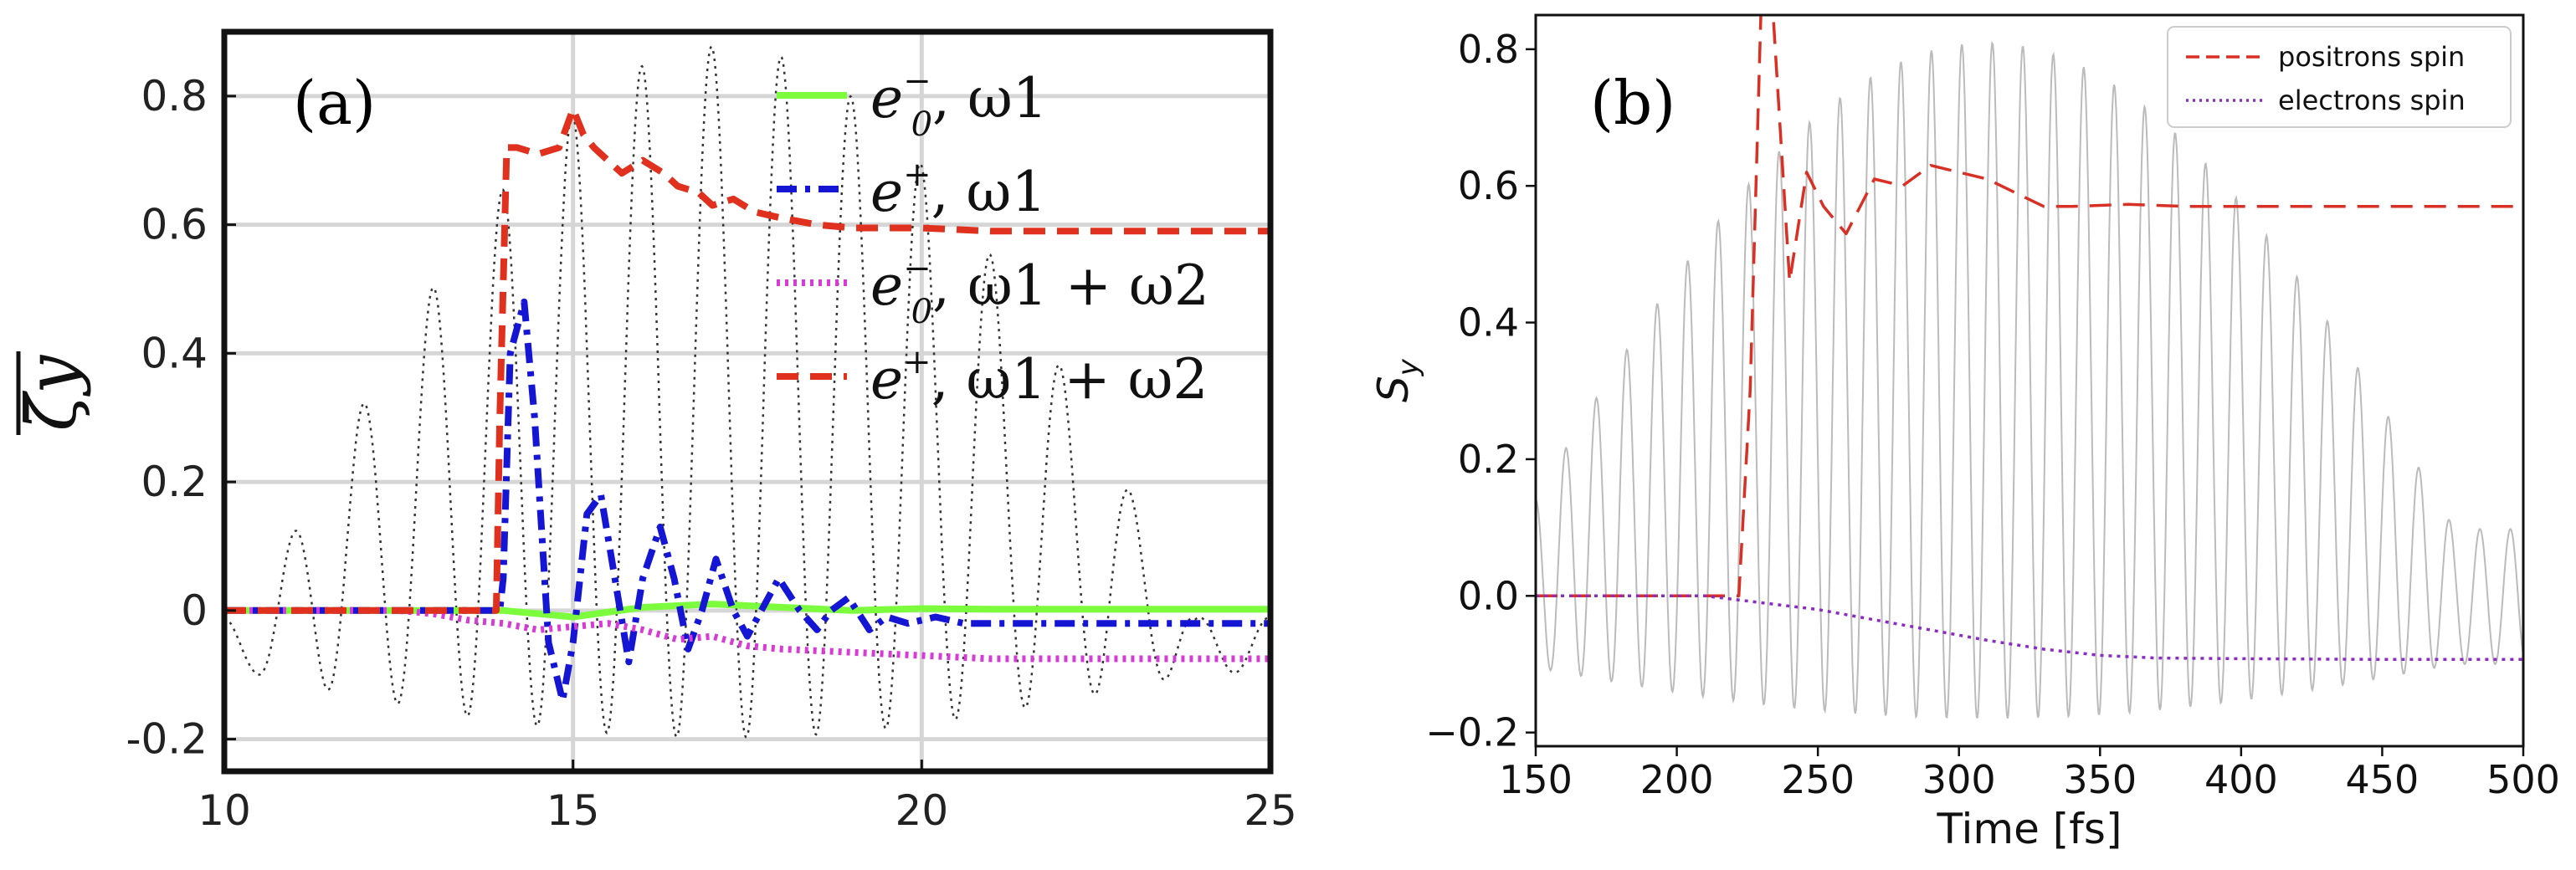  Describe the element at coordinates (2100, 779) in the screenshot. I see `panel-b-xtick-label: 350` at that location.